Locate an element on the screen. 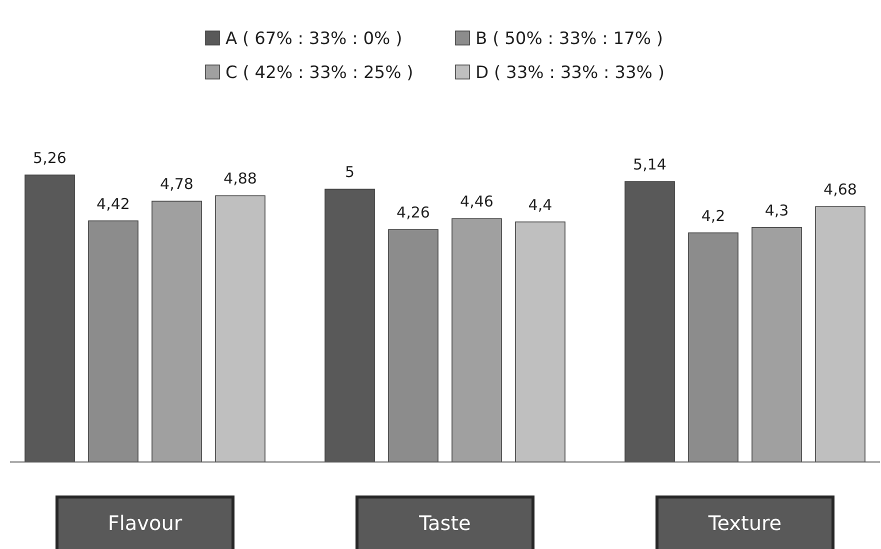 The height and width of the screenshot is (549, 881). data-label: 4,42 is located at coordinates (113, 203).